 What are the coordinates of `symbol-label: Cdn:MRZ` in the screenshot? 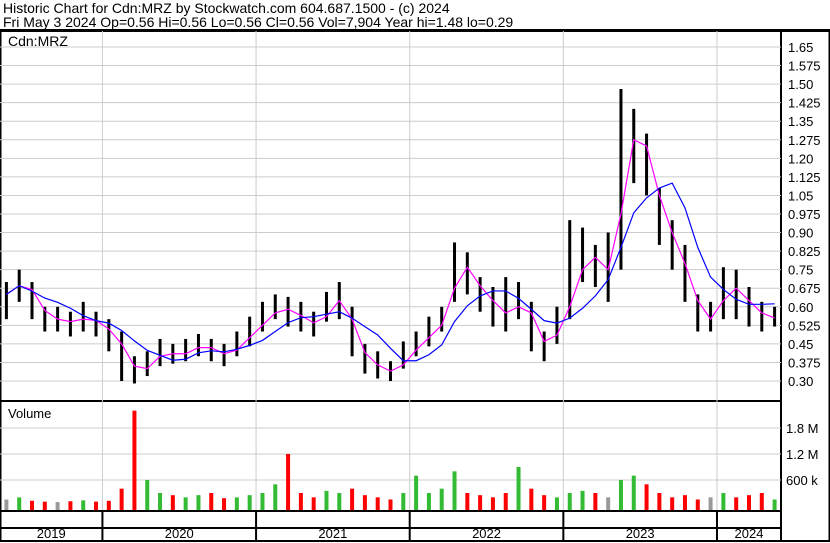 It's located at (38, 41).